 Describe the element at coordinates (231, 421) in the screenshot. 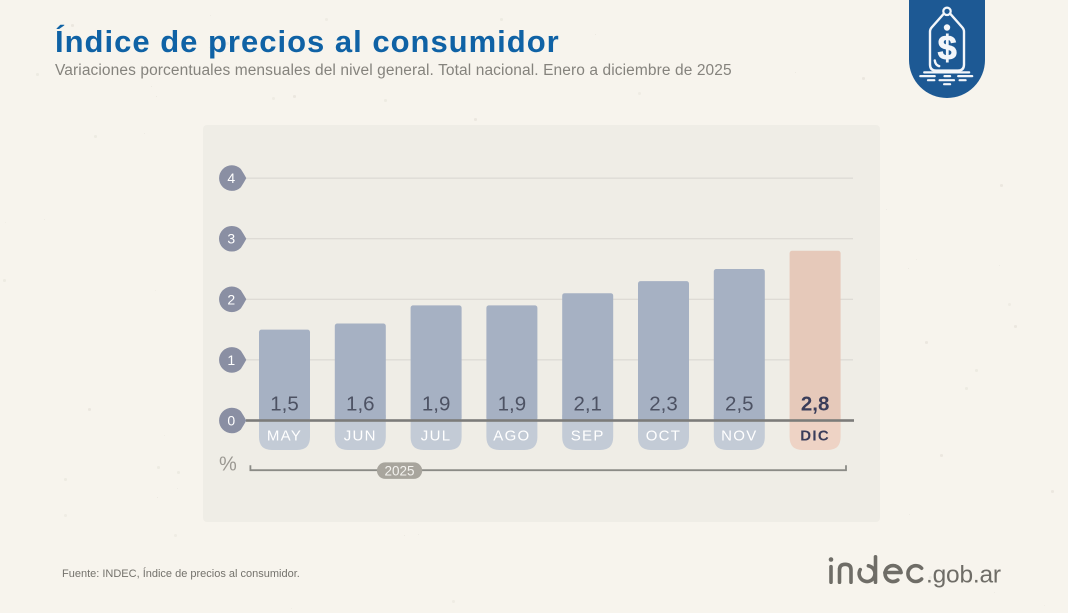

I see `svg-text: 0` at that location.